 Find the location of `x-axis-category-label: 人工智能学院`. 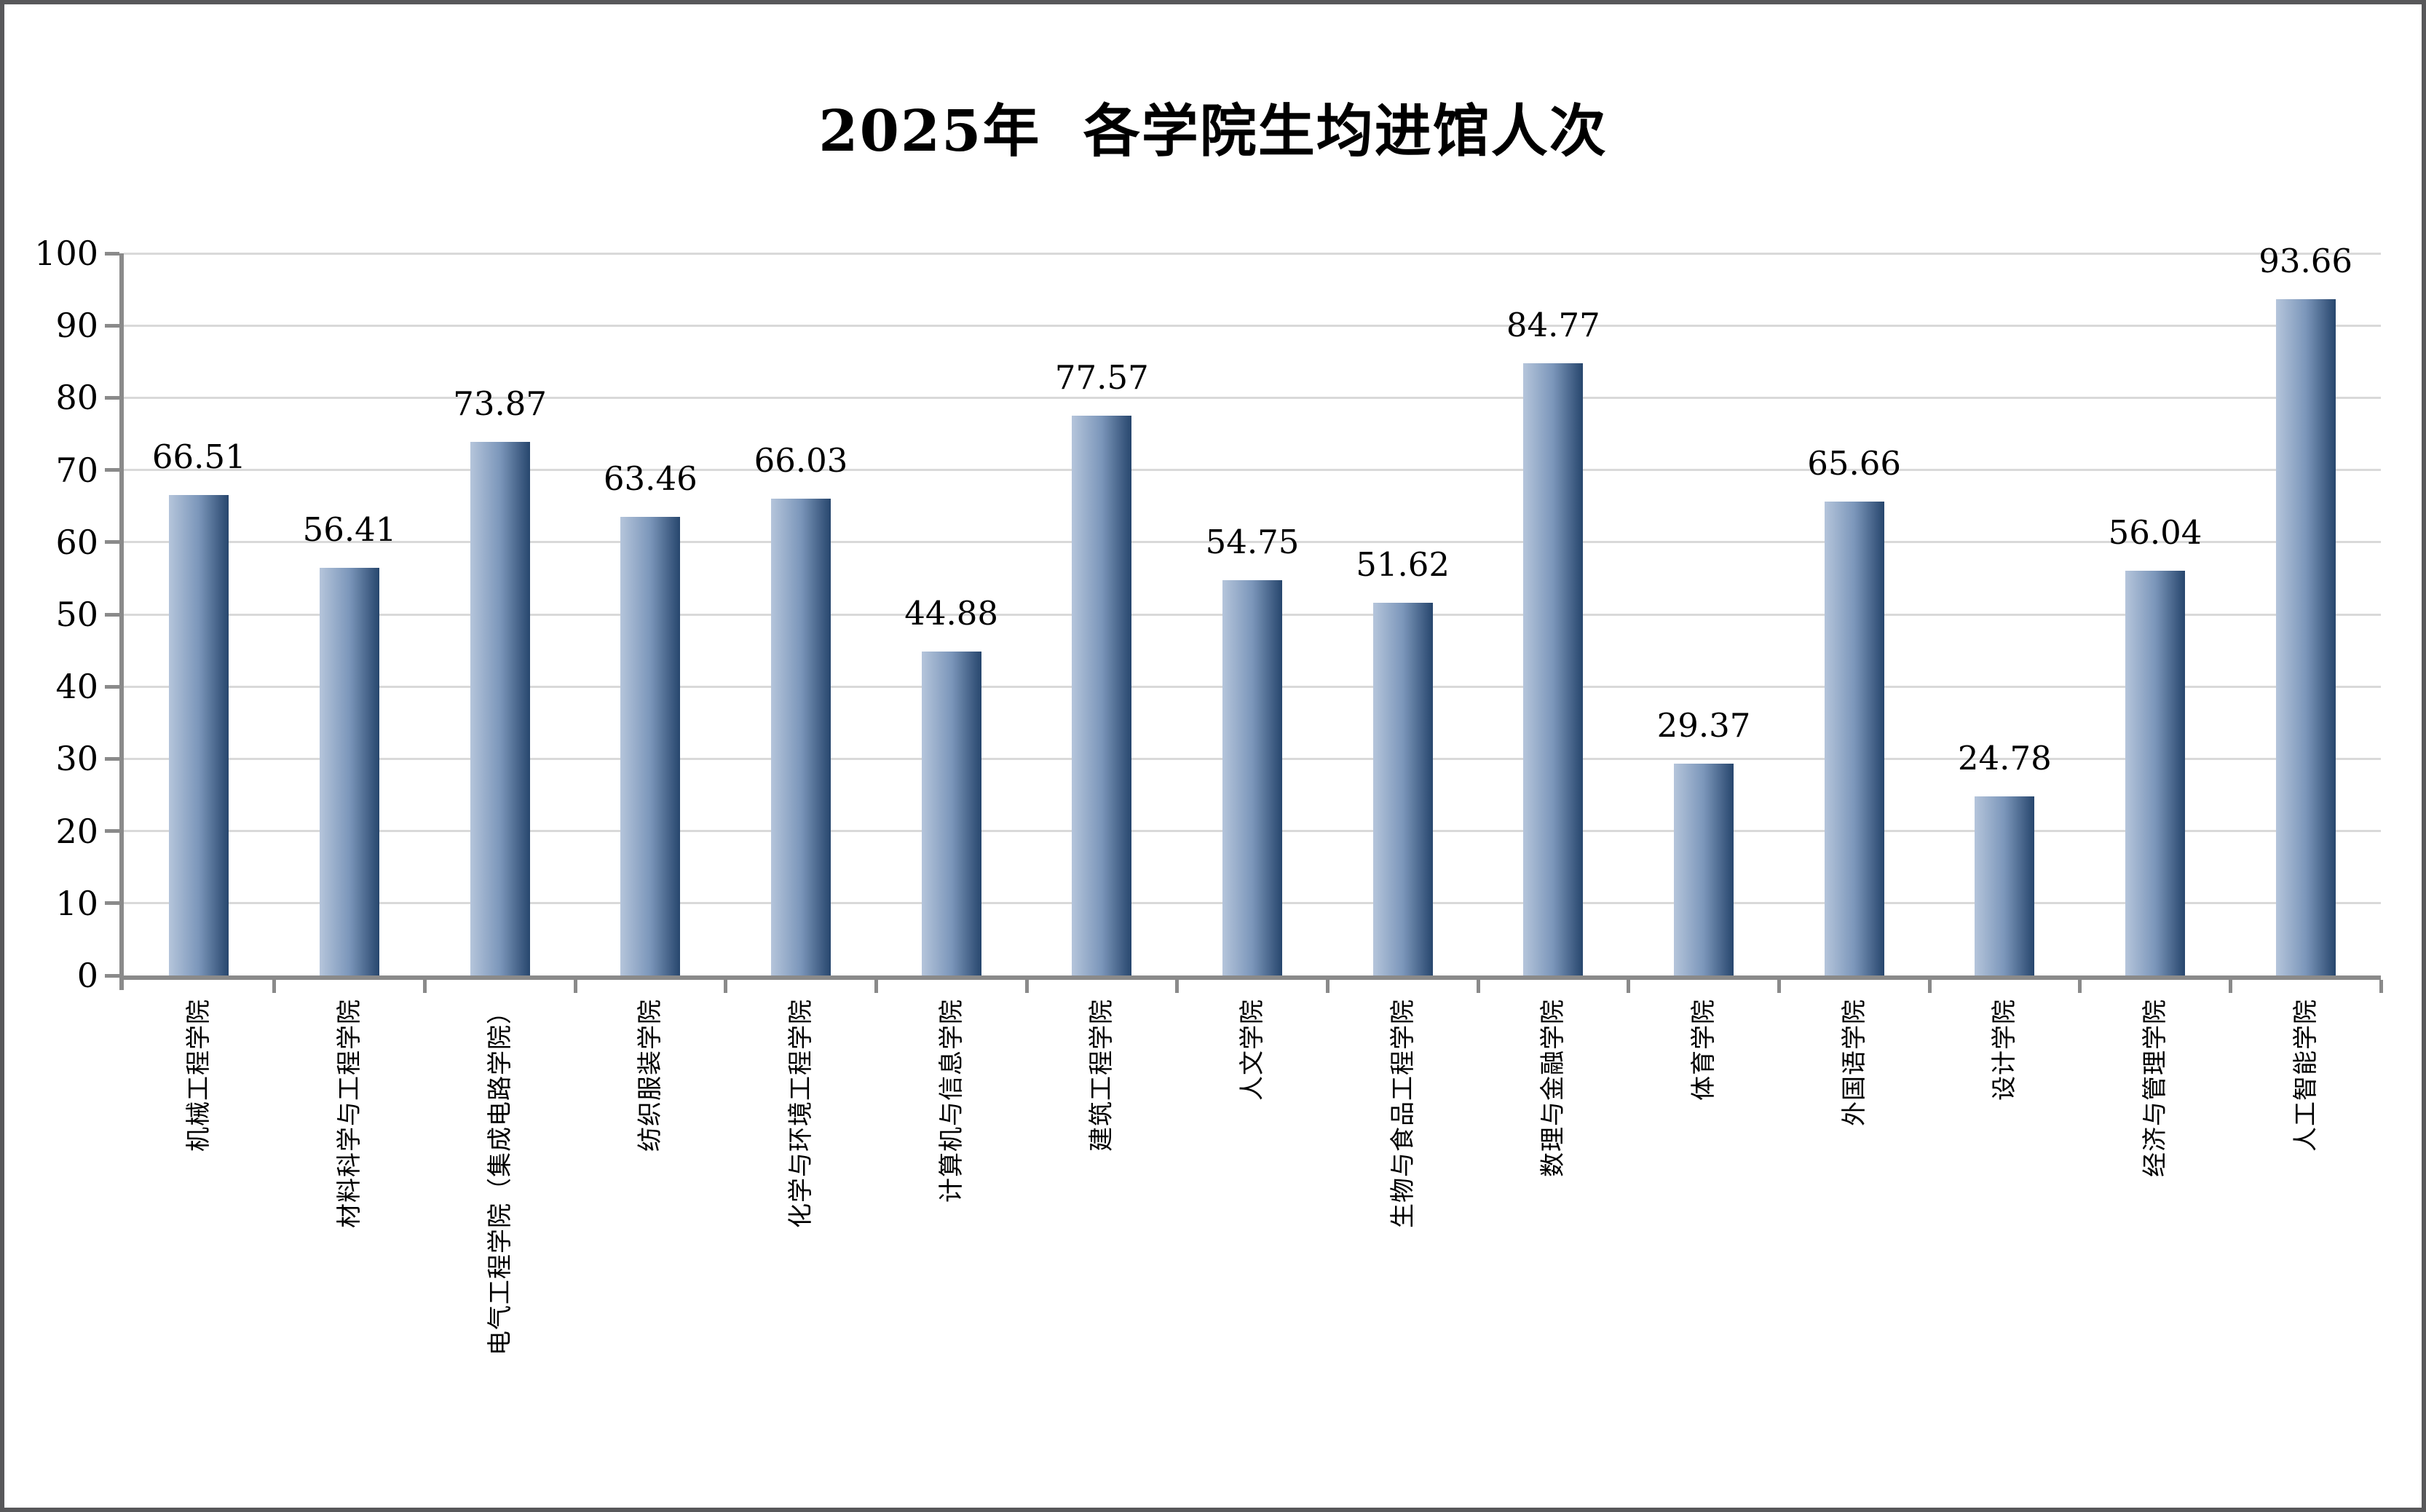

x-axis-category-label: 人工智能学院 is located at coordinates (2305, 1246).